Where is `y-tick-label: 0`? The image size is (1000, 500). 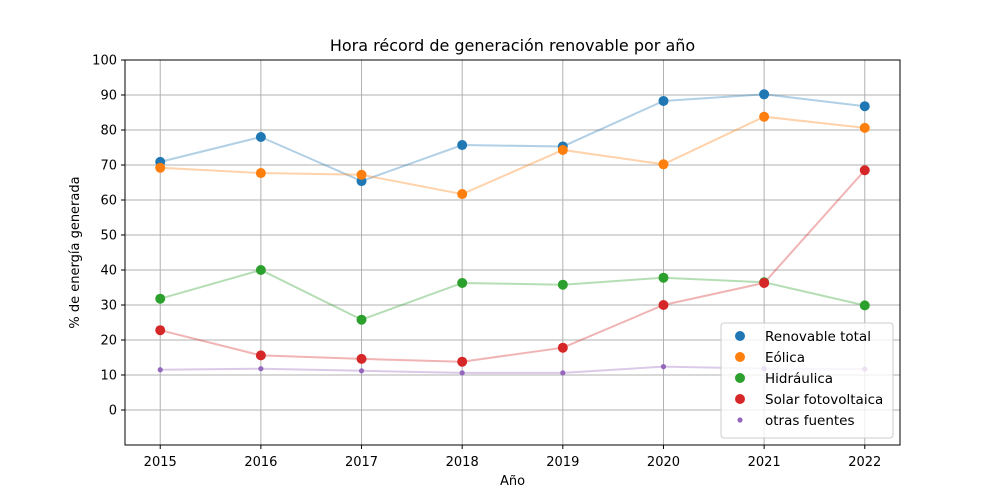
y-tick-label: 0 is located at coordinates (113, 411).